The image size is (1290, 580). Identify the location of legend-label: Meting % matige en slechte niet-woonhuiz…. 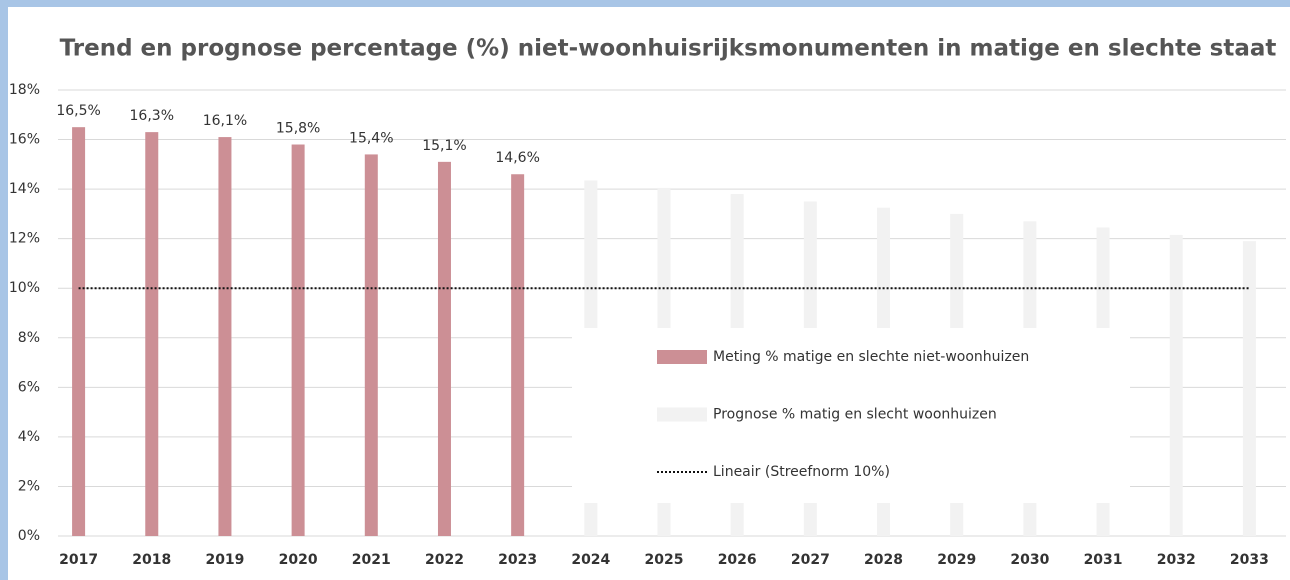
(871, 357).